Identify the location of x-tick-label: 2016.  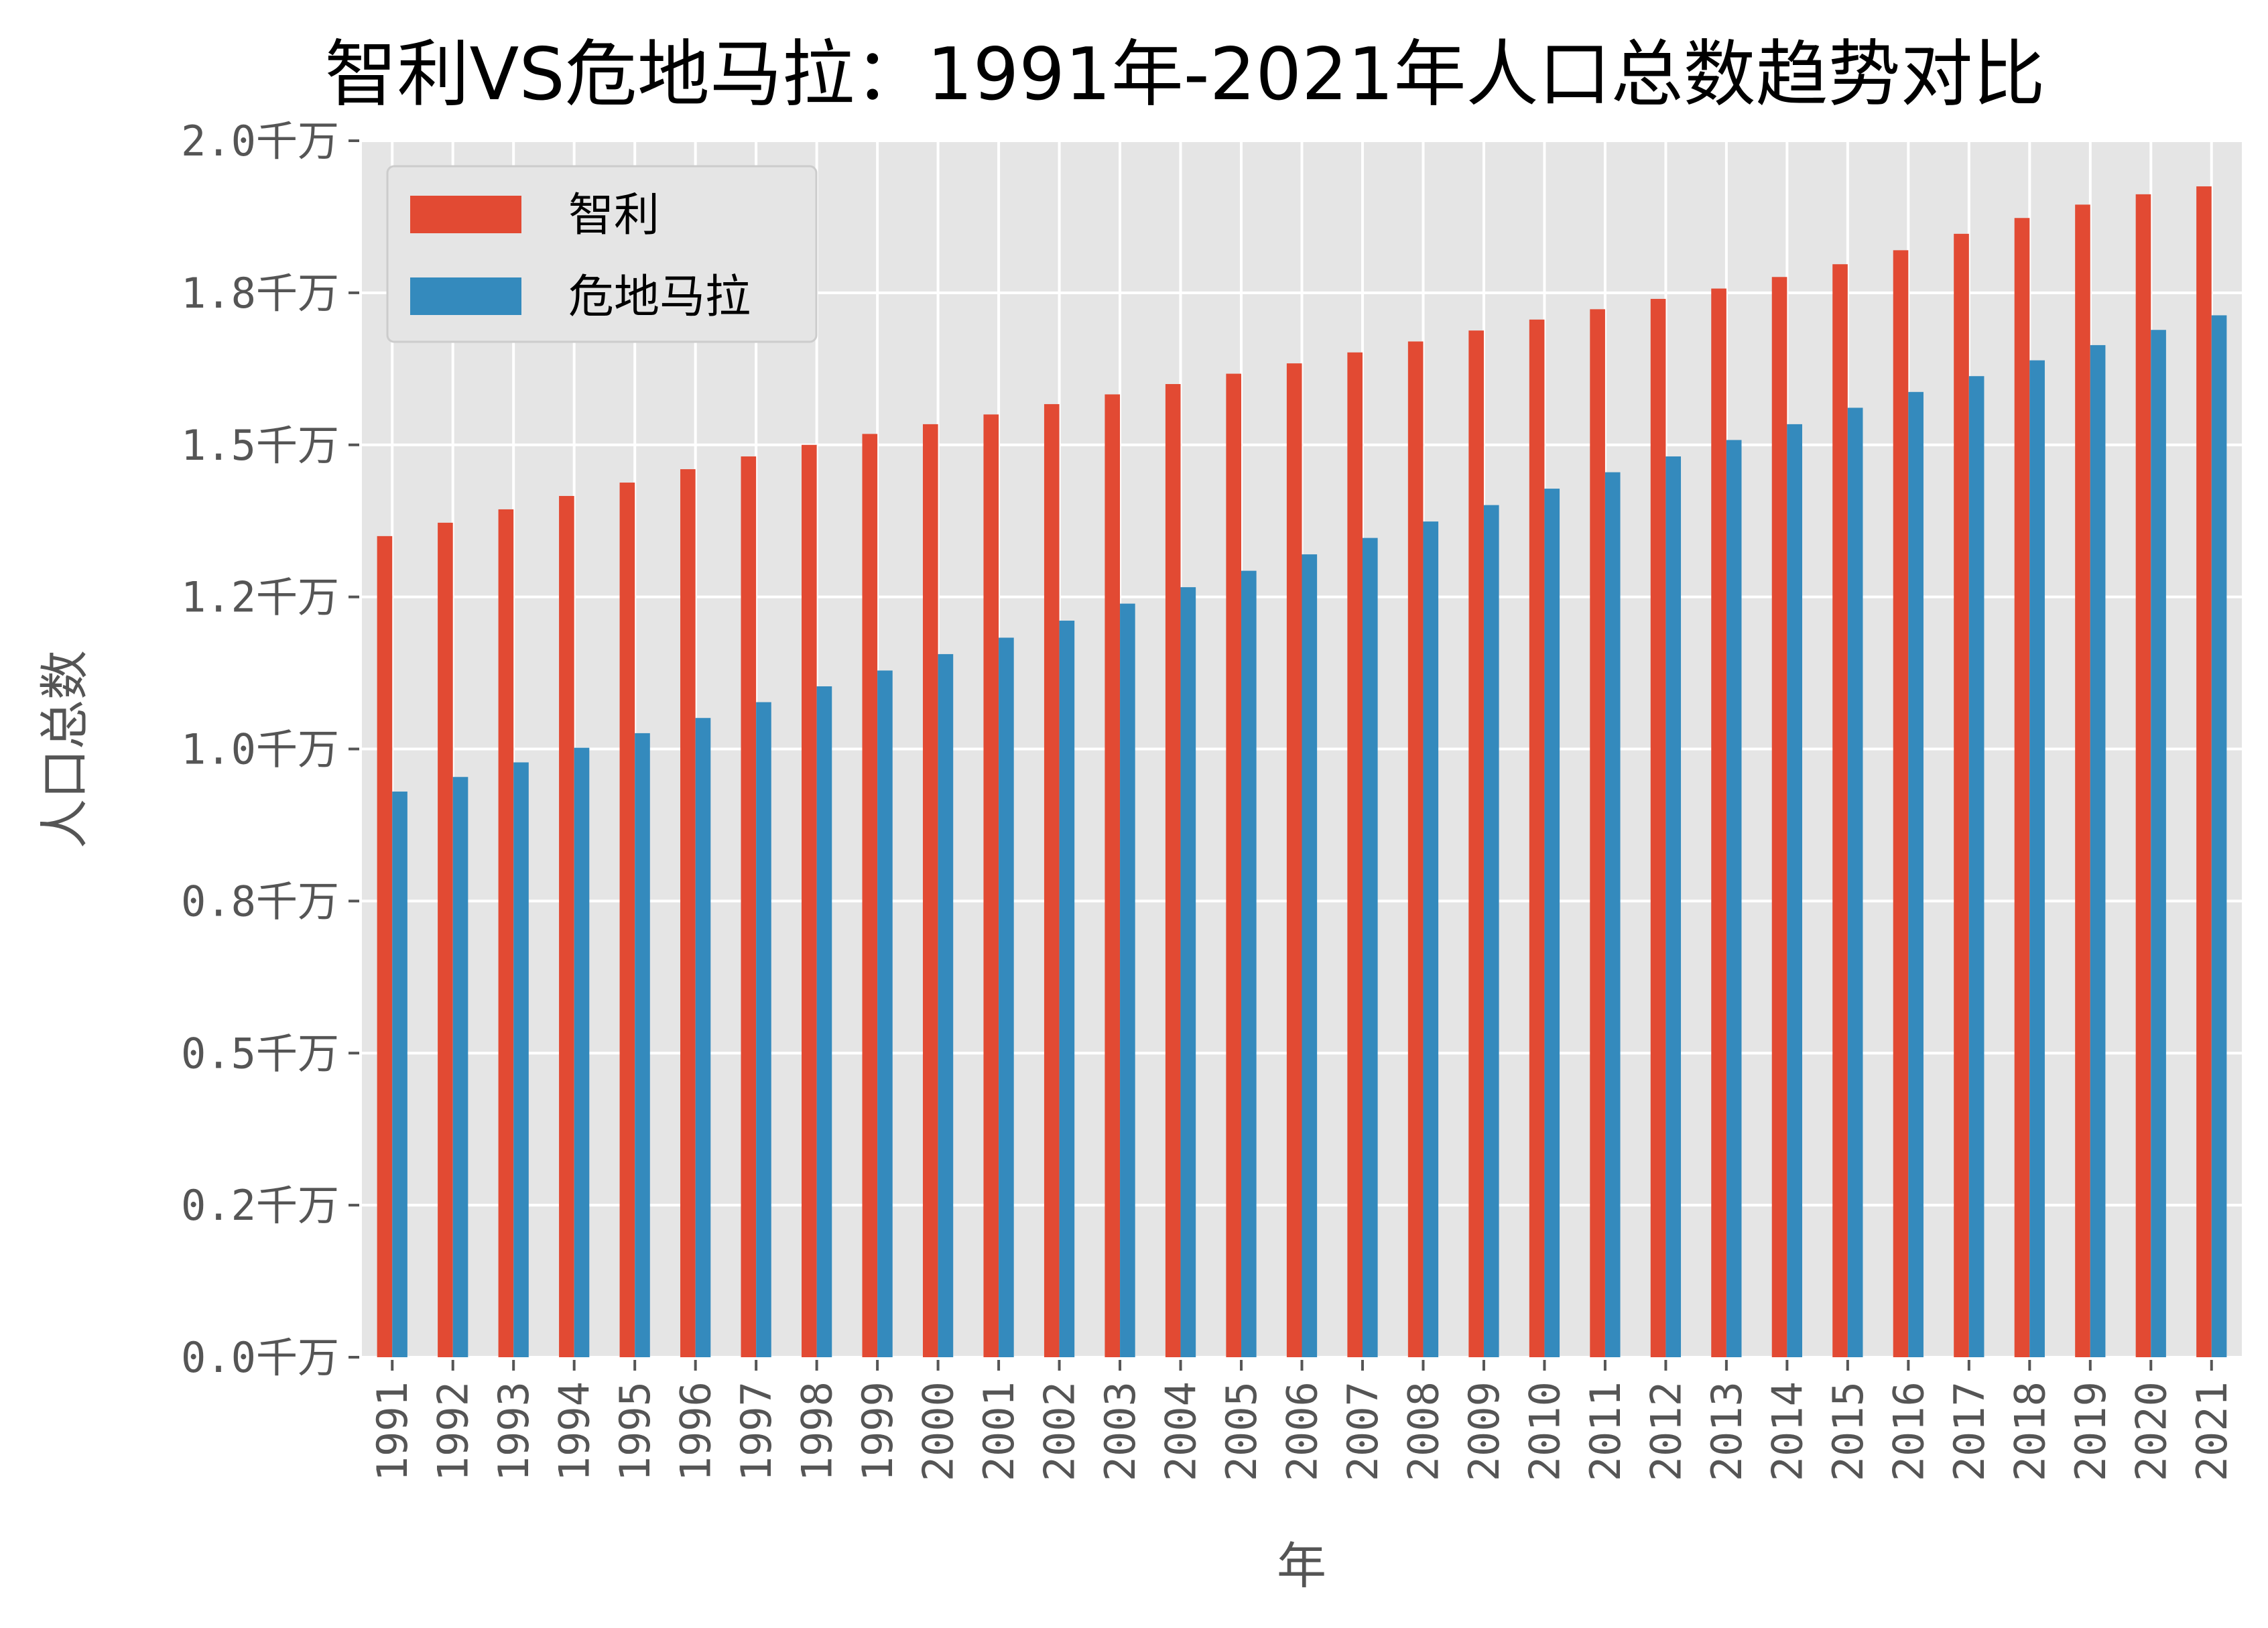
(1908, 1431).